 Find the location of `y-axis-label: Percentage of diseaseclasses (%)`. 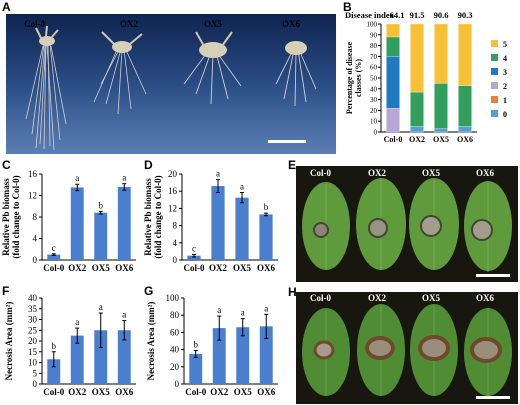

y-axis-label: Percentage of diseaseclasses (%) is located at coordinates (354, 77).